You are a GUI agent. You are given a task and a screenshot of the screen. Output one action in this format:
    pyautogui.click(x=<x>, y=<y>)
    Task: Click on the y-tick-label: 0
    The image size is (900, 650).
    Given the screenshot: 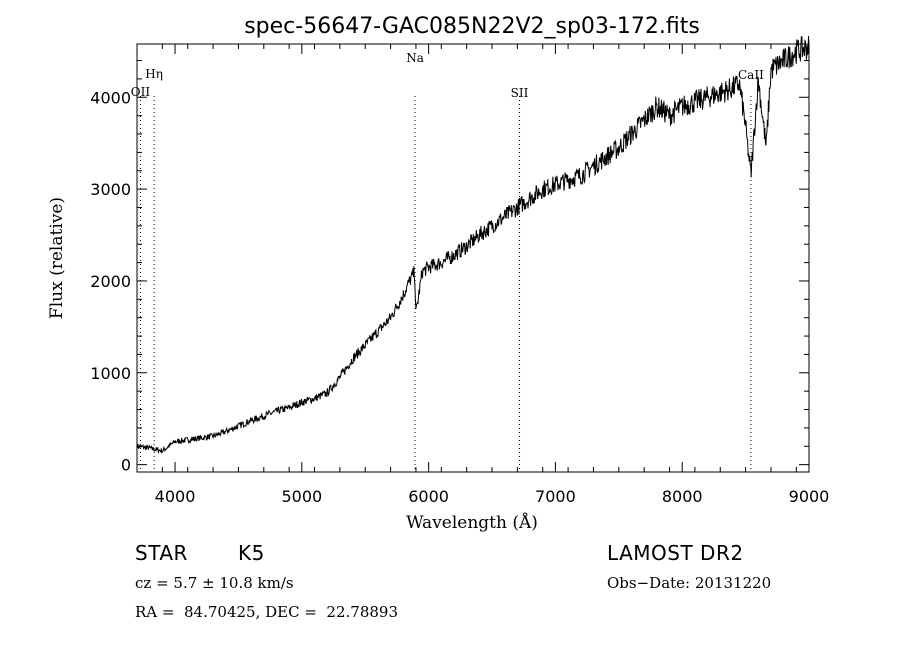 What is the action you would take?
    pyautogui.click(x=126, y=465)
    